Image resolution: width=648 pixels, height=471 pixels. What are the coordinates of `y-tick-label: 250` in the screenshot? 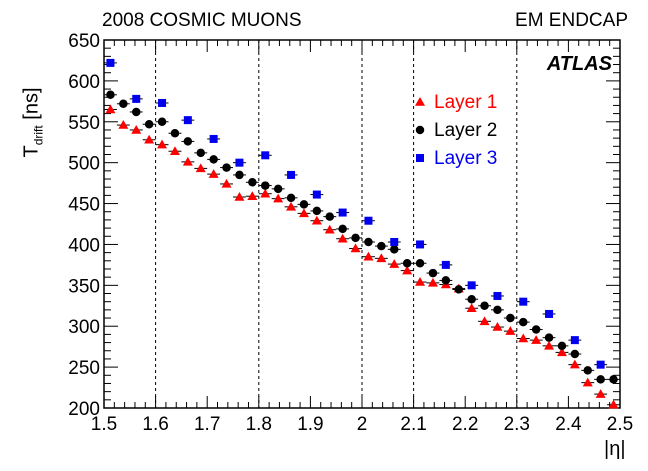 It's located at (84, 368).